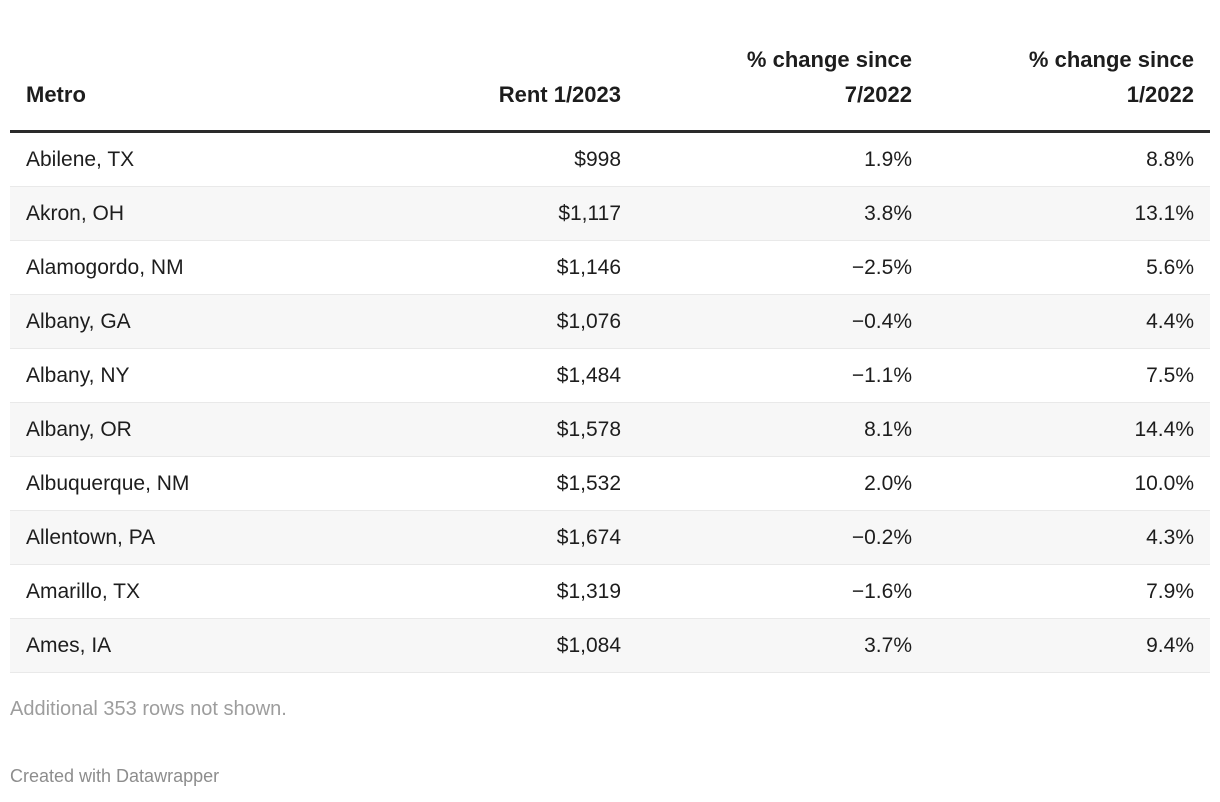 The height and width of the screenshot is (802, 1220). What do you see at coordinates (881, 375) in the screenshot?
I see `cell-change-7-2022: −1.1%` at bounding box center [881, 375].